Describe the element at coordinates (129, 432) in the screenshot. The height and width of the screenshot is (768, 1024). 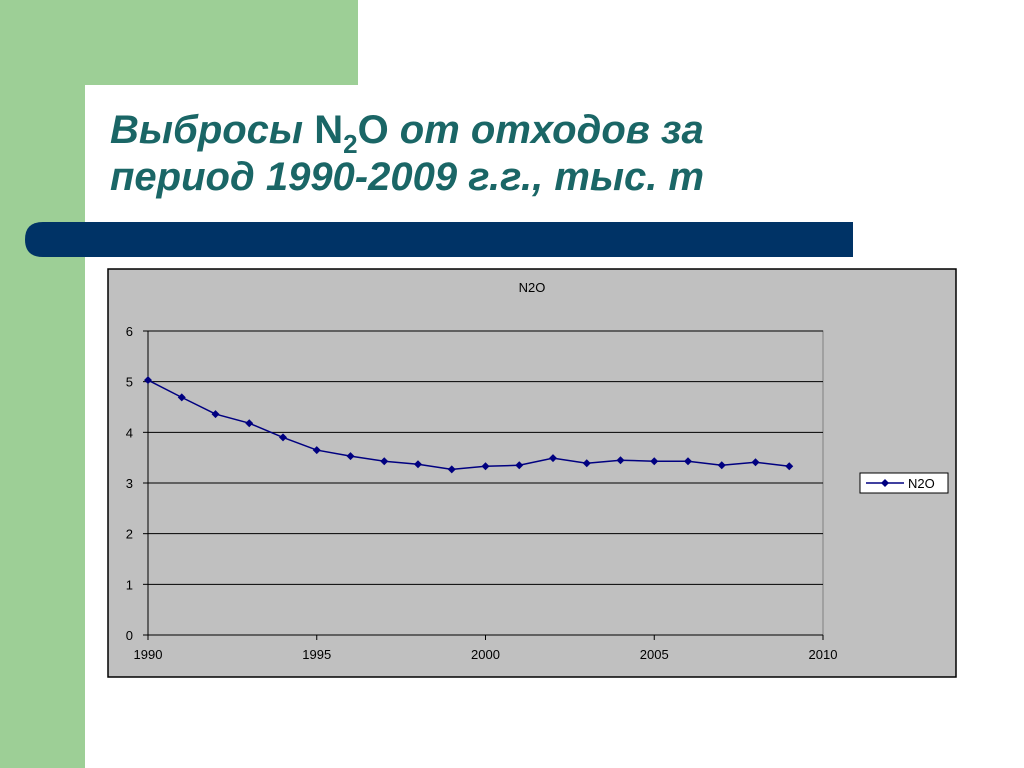
I see `y-tick-label: 4` at that location.